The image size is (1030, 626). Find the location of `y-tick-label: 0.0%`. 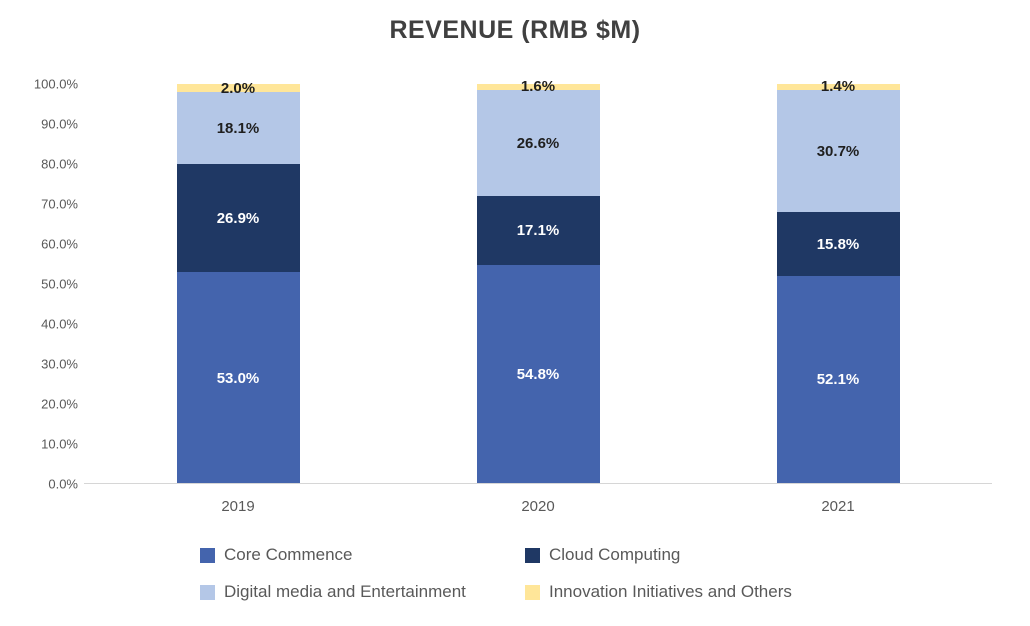

y-tick-label: 0.0% is located at coordinates (63, 484).